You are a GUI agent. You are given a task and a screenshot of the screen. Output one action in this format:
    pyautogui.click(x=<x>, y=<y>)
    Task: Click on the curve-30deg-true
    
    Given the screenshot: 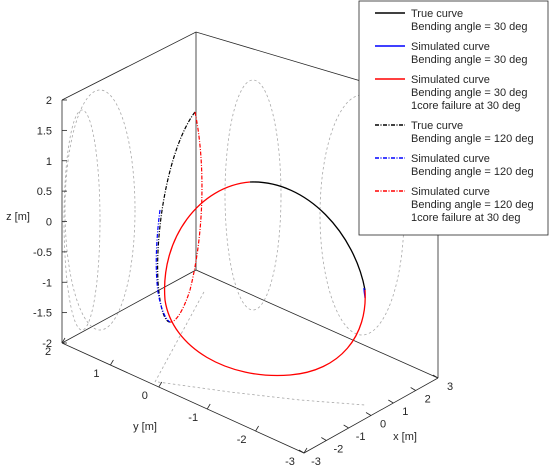 What is the action you would take?
    pyautogui.click(x=307, y=236)
    